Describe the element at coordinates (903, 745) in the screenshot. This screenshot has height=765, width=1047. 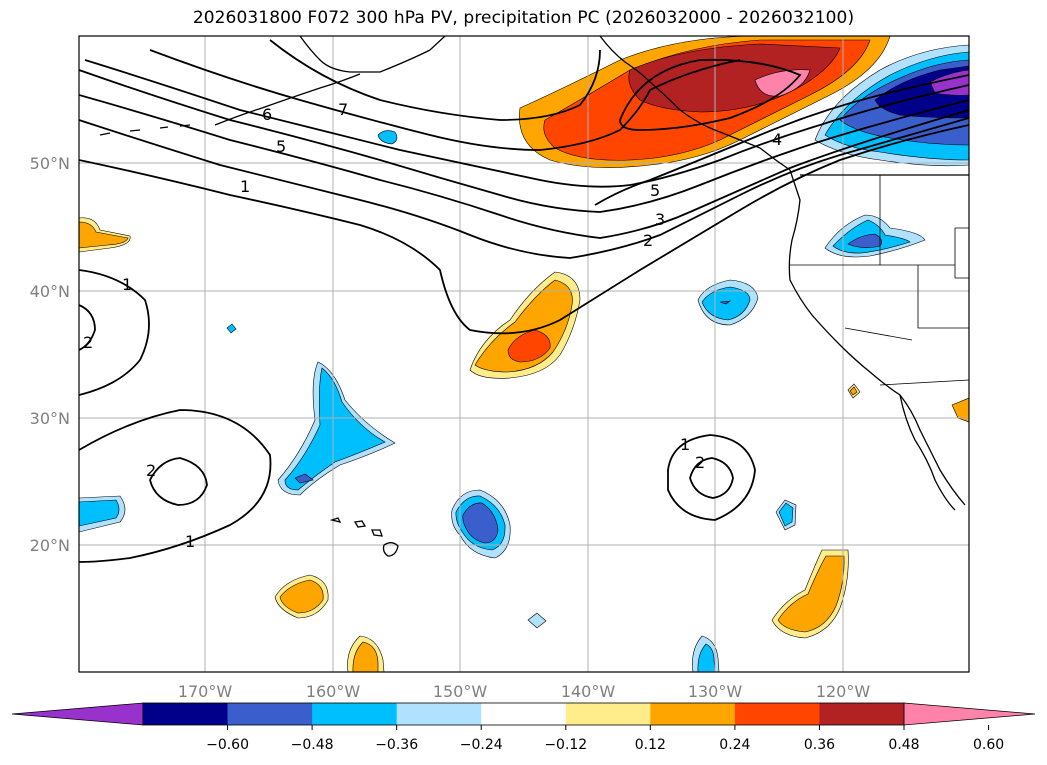
I see `colorbar-tick-label: 0.48` at that location.